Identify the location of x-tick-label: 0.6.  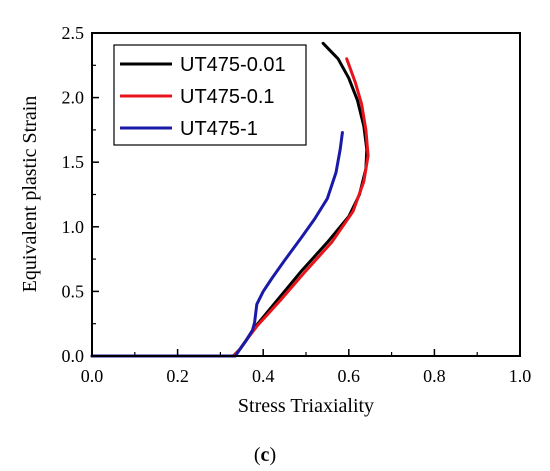
(349, 376).